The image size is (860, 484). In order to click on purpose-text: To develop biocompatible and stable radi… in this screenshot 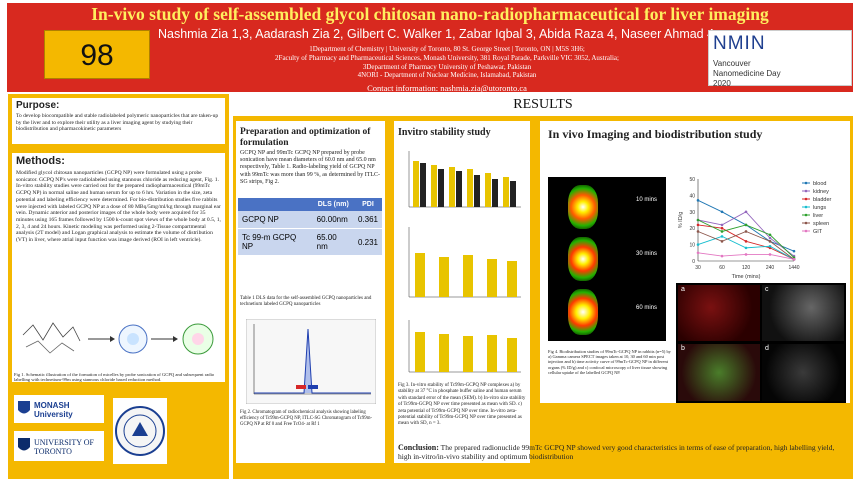, I will do `click(117, 122)`.